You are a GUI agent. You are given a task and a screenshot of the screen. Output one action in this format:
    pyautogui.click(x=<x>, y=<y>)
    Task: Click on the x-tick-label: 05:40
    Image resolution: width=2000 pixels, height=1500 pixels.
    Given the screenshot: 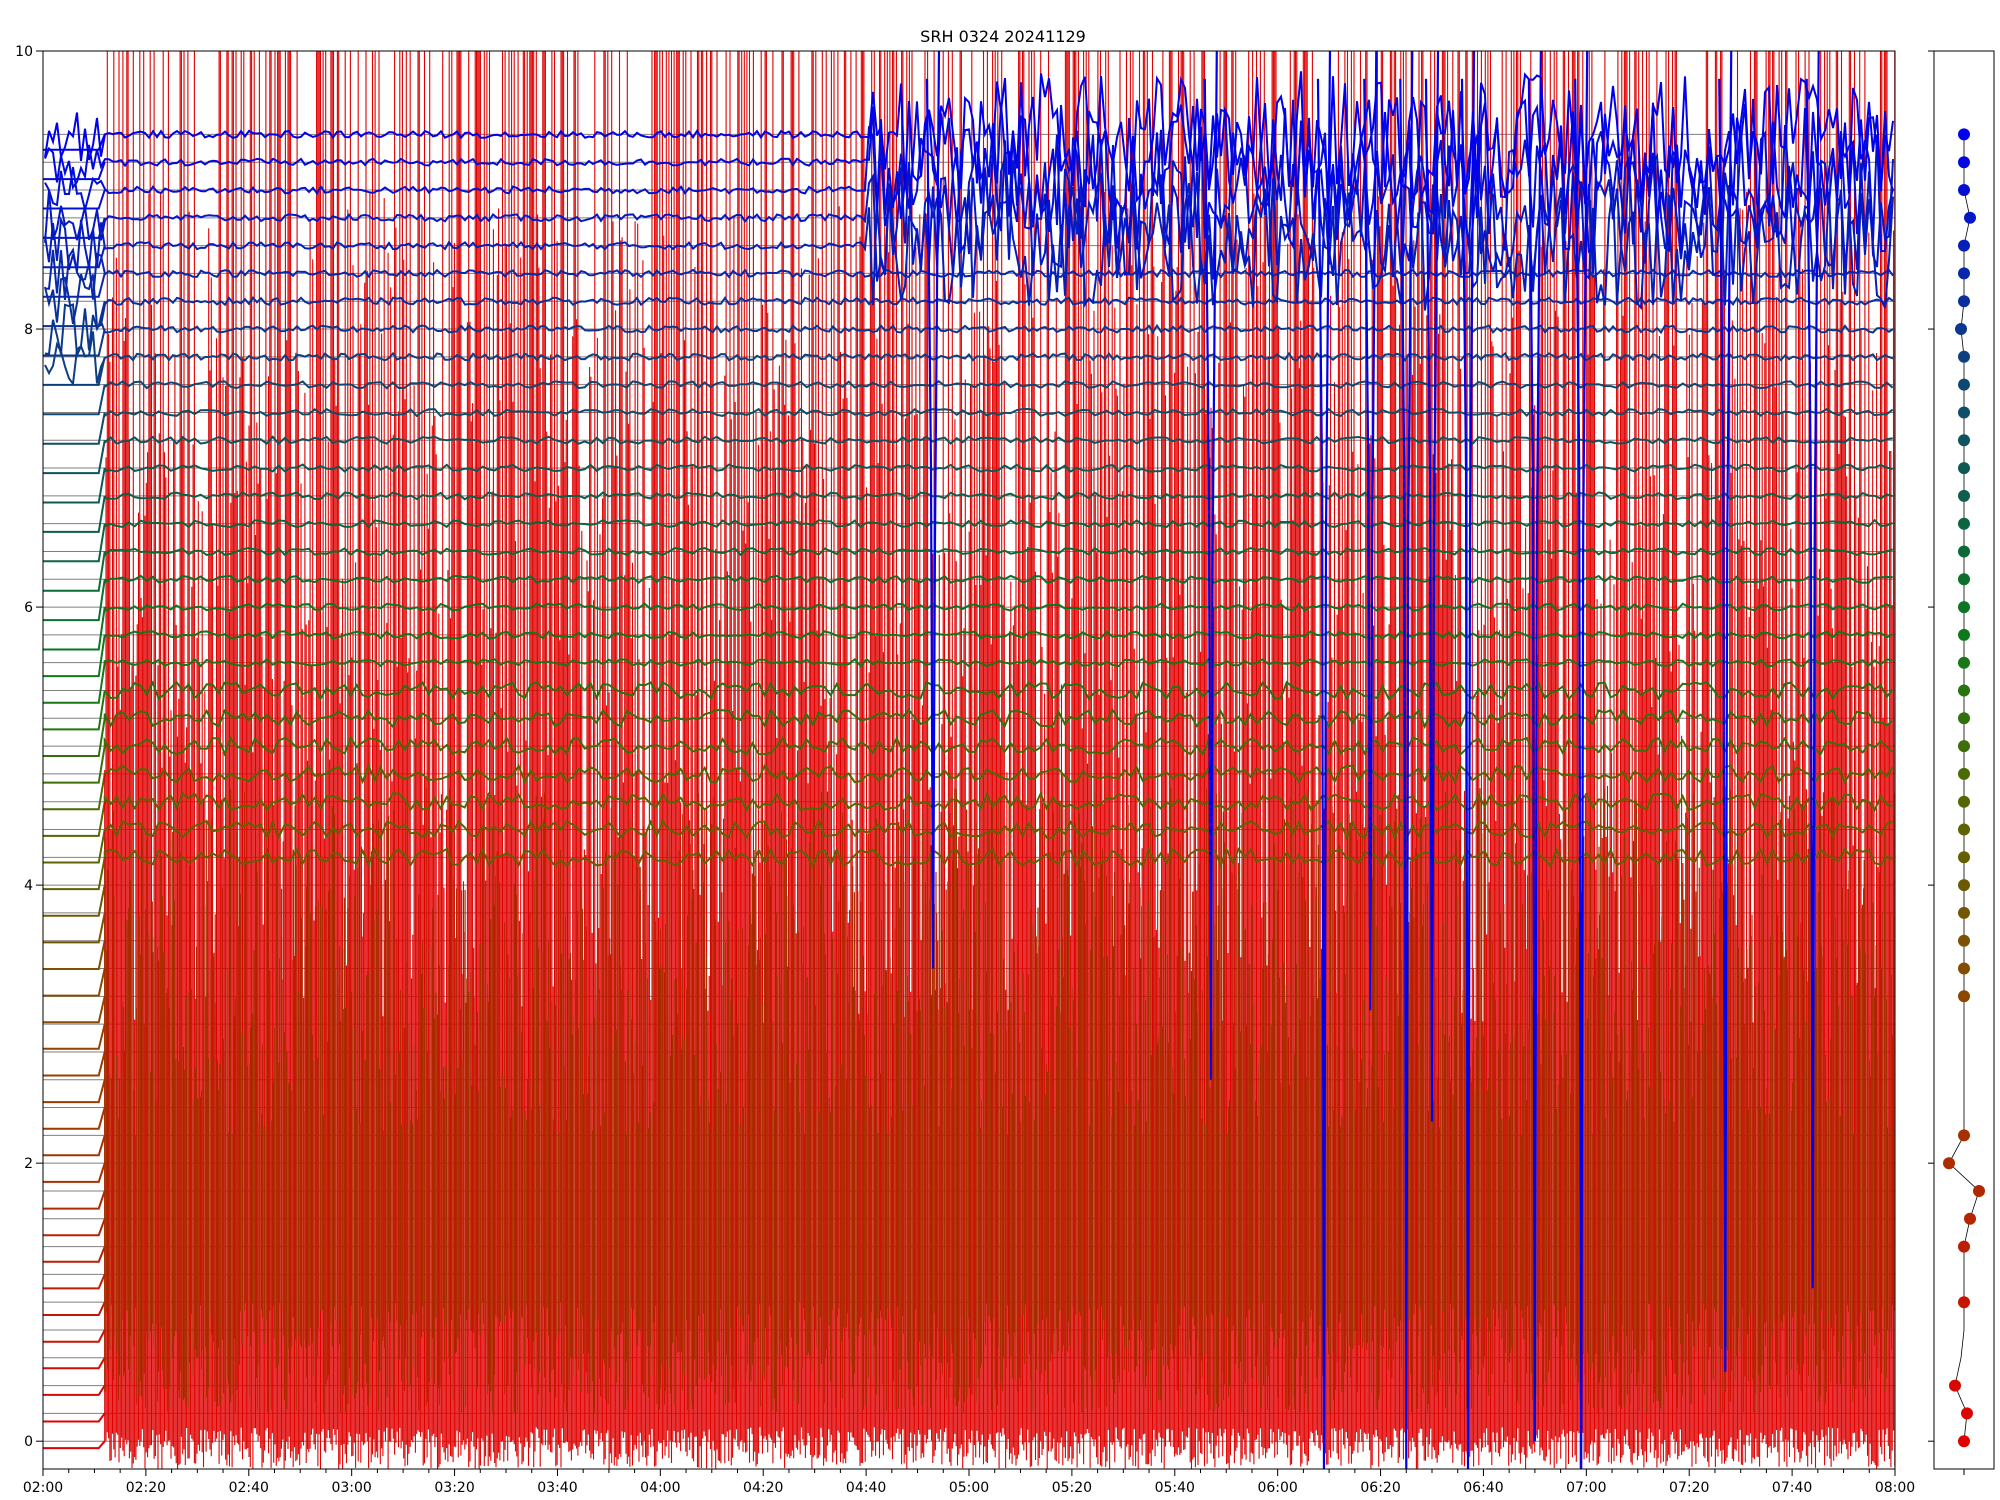 What is the action you would take?
    pyautogui.click(x=1175, y=1488)
    